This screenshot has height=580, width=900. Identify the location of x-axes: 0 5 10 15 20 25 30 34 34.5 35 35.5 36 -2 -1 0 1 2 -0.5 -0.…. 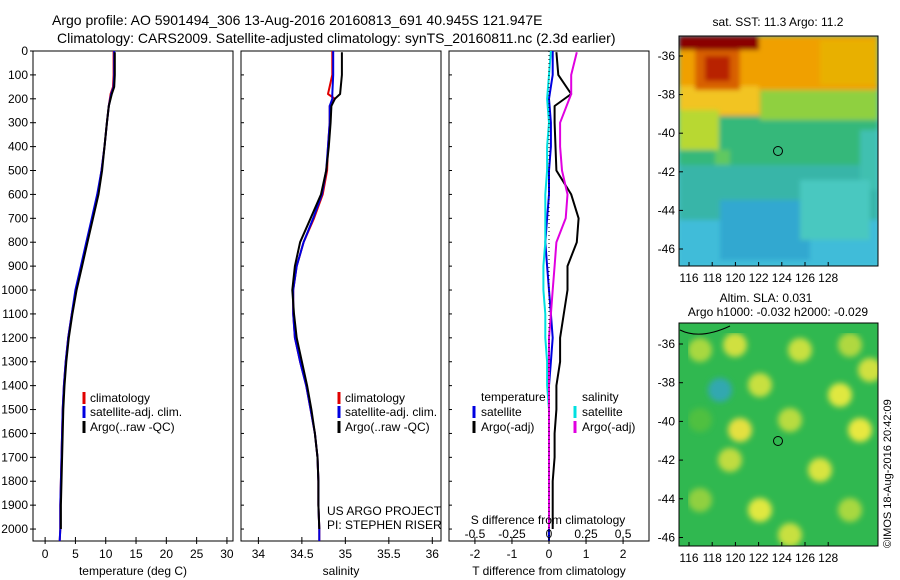
(337, 544).